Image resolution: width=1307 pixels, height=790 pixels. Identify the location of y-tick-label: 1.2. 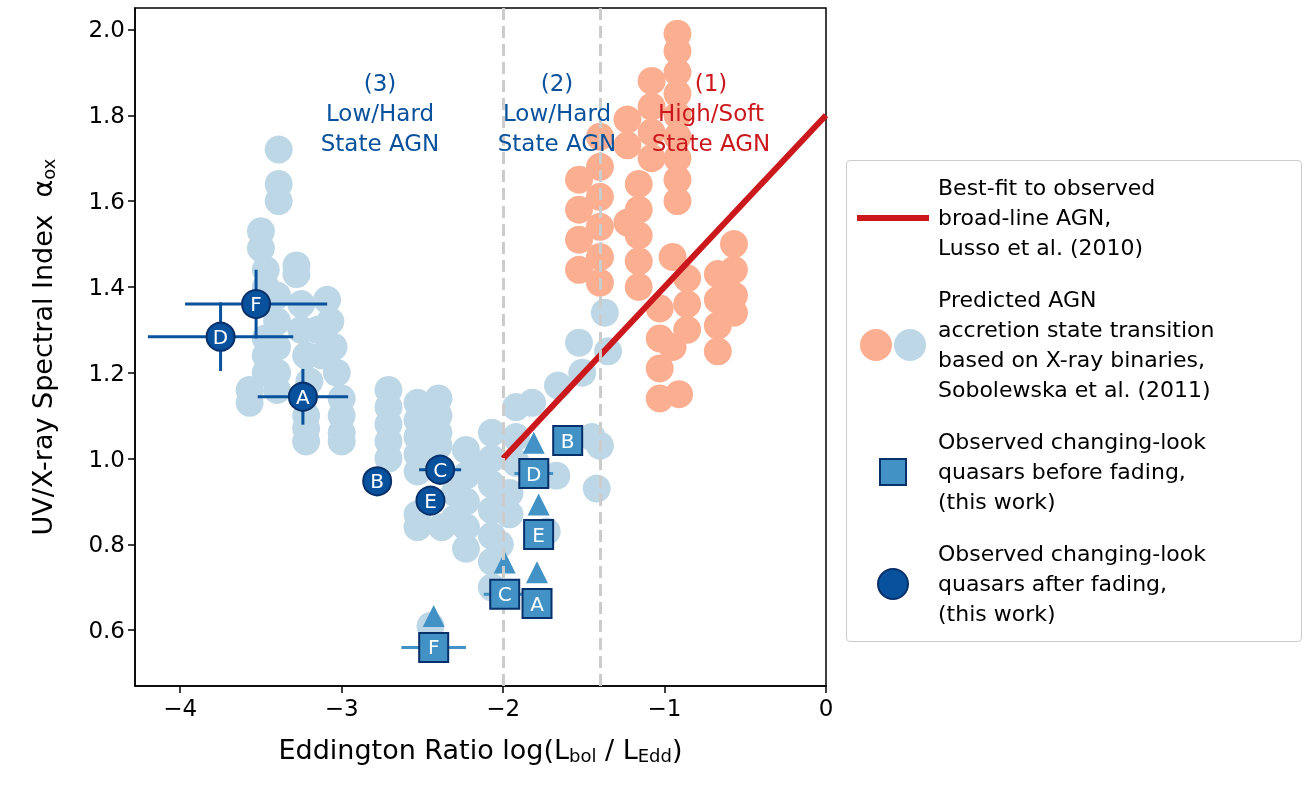
(106, 372).